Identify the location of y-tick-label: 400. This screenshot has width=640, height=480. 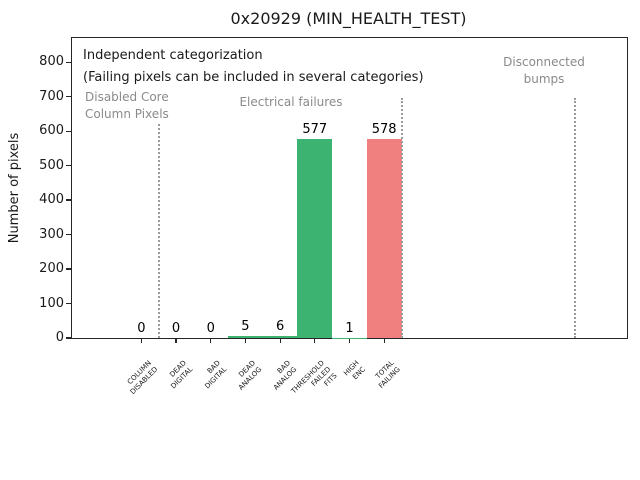
(51, 200).